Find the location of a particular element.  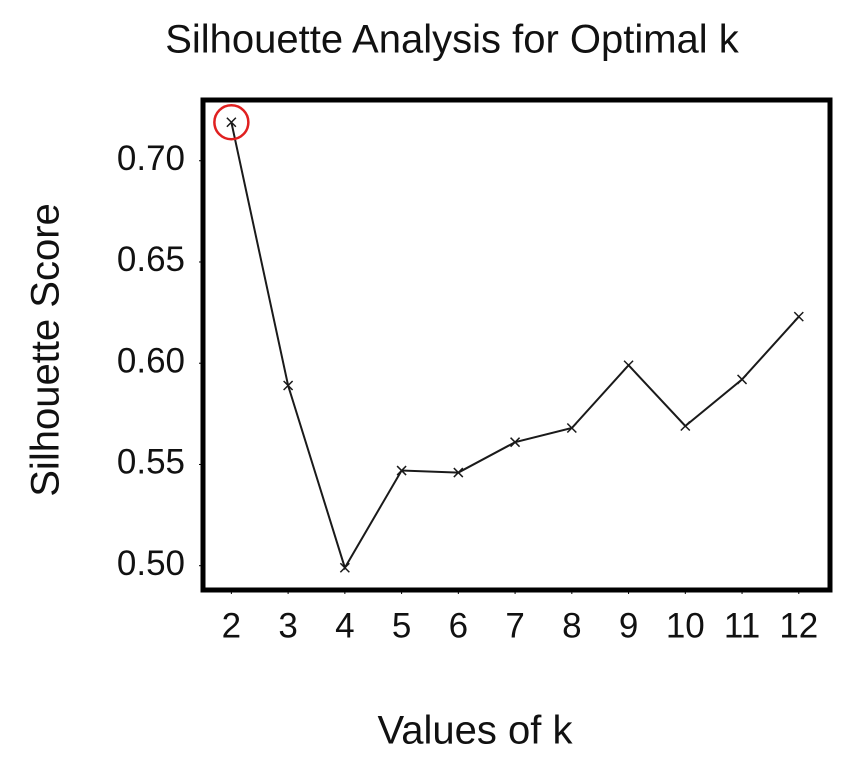

x-tick-label: 7 is located at coordinates (514, 625).